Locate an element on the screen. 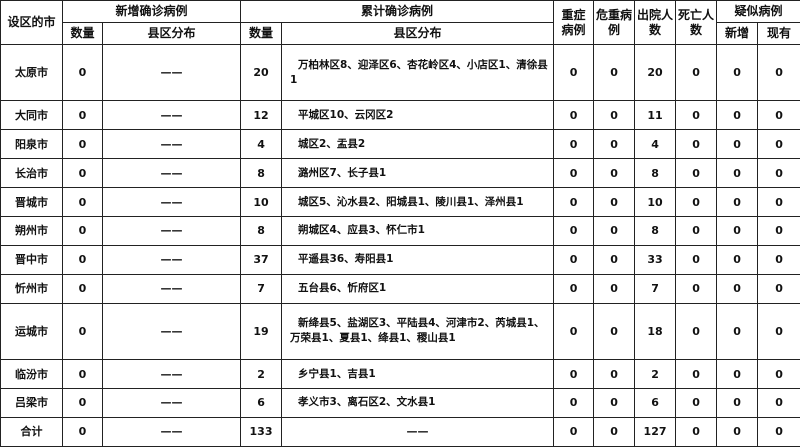  cell-discharged: 2 is located at coordinates (655, 374).